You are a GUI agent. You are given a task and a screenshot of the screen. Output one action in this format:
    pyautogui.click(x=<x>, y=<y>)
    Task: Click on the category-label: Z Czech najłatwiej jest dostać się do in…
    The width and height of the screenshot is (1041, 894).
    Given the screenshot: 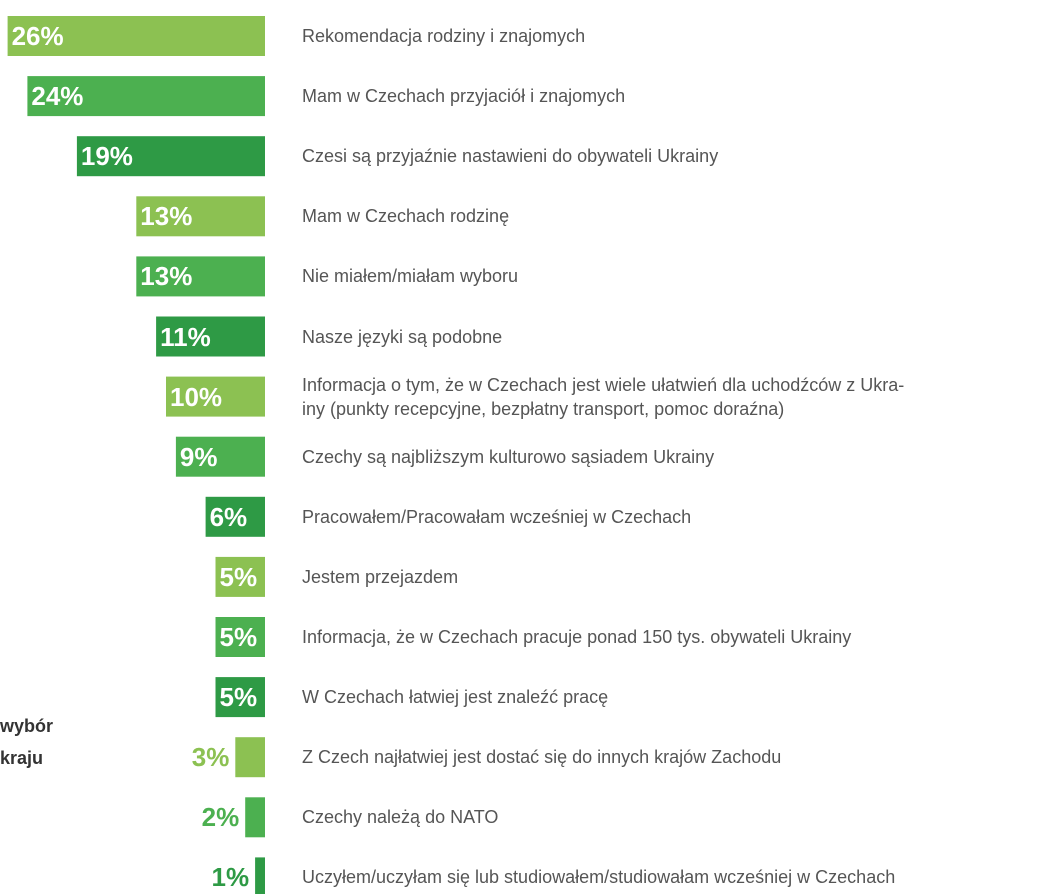 What is the action you would take?
    pyautogui.click(x=542, y=757)
    